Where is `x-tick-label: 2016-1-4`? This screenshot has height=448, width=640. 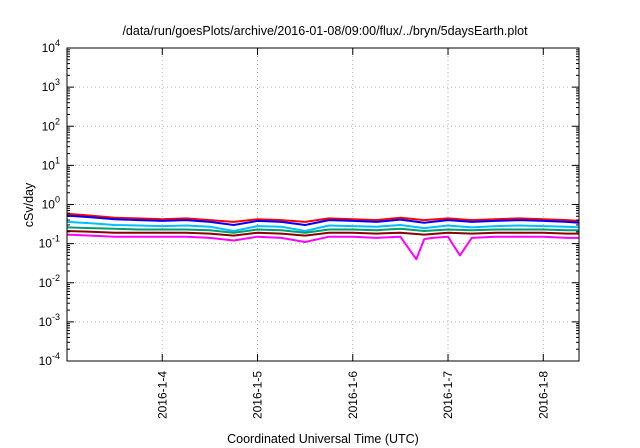
x-tick-label: 2016-1-4 is located at coordinates (162, 395).